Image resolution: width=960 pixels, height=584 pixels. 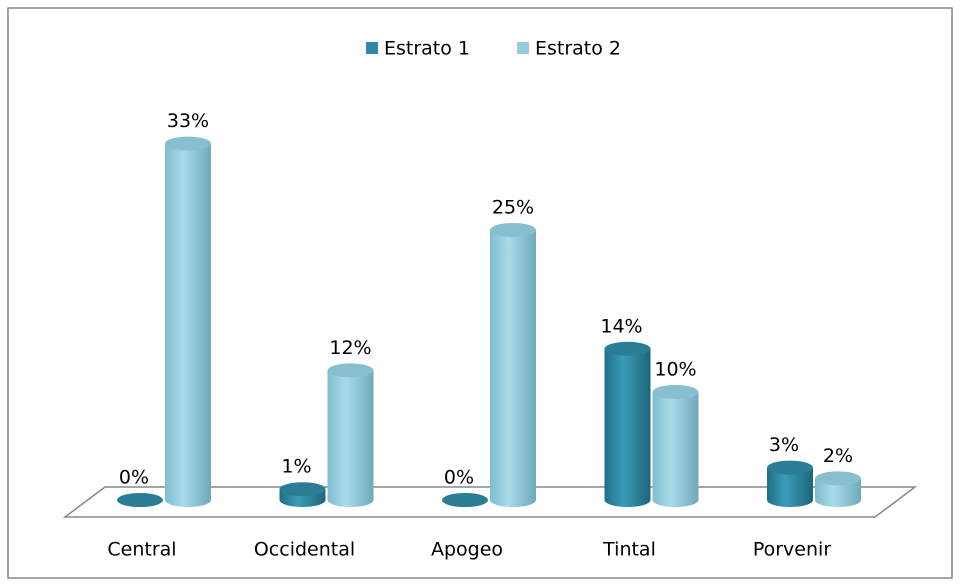 I want to click on legend-label: Estrato 1, so click(x=427, y=49).